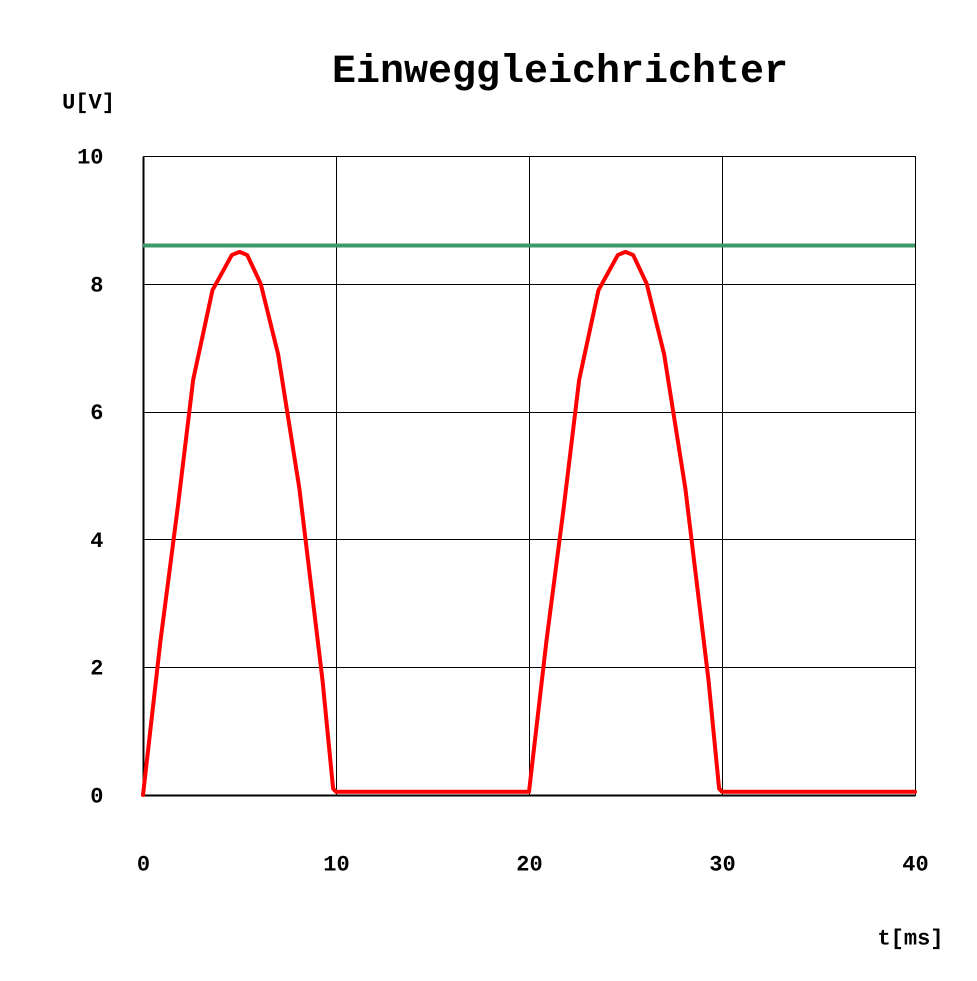 This screenshot has height=981, width=977. Describe the element at coordinates (910, 939) in the screenshot. I see `x-axis-title: t[ms]` at that location.